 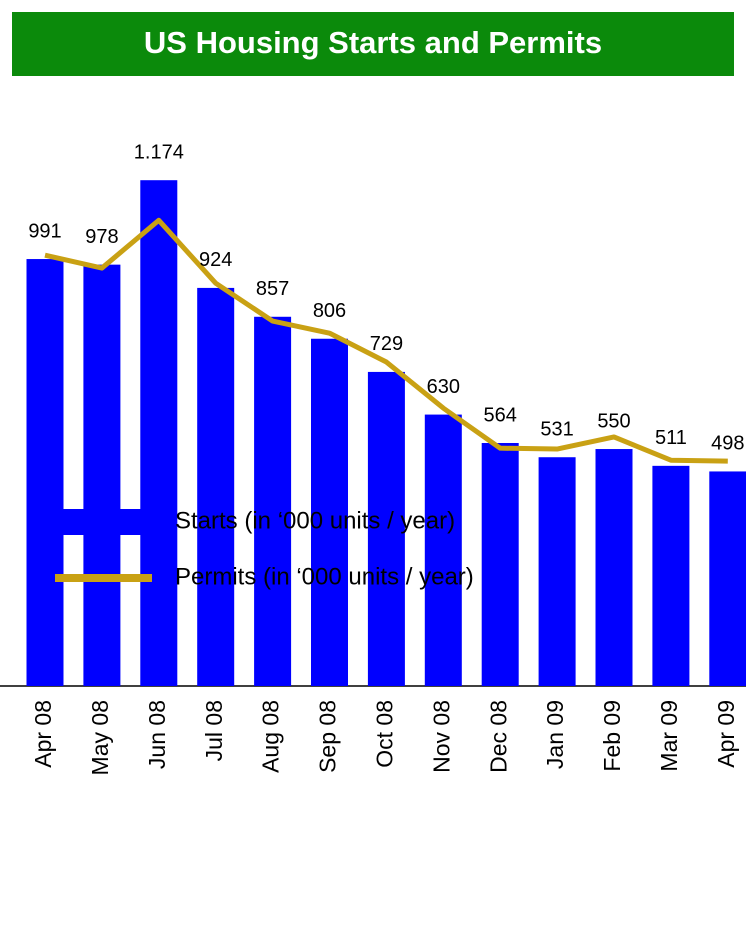 What do you see at coordinates (441, 736) in the screenshot?
I see `x-tick-label: Nov 08` at bounding box center [441, 736].